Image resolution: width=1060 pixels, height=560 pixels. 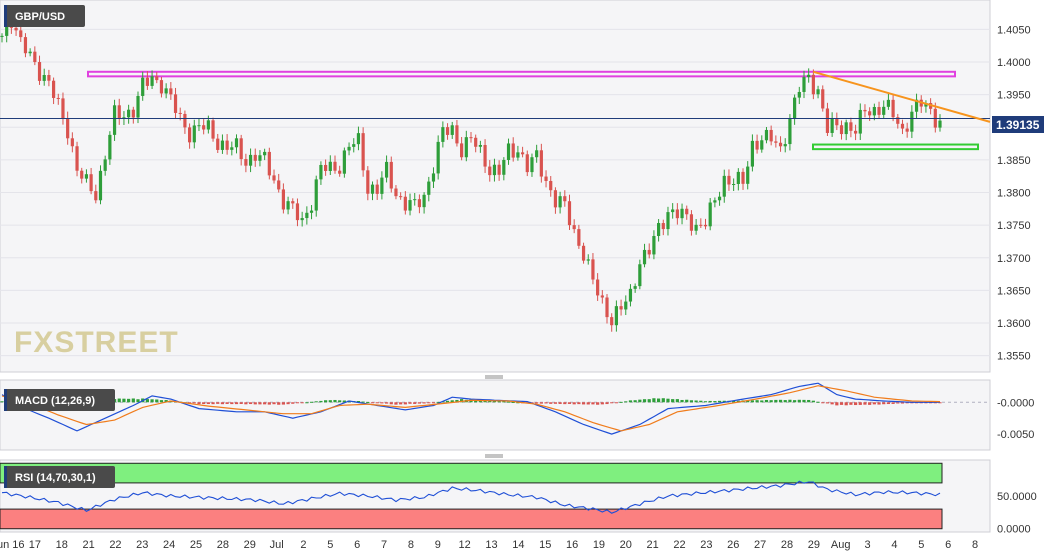 What do you see at coordinates (96, 342) in the screenshot?
I see `watermark-text: FXSTREET` at bounding box center [96, 342].